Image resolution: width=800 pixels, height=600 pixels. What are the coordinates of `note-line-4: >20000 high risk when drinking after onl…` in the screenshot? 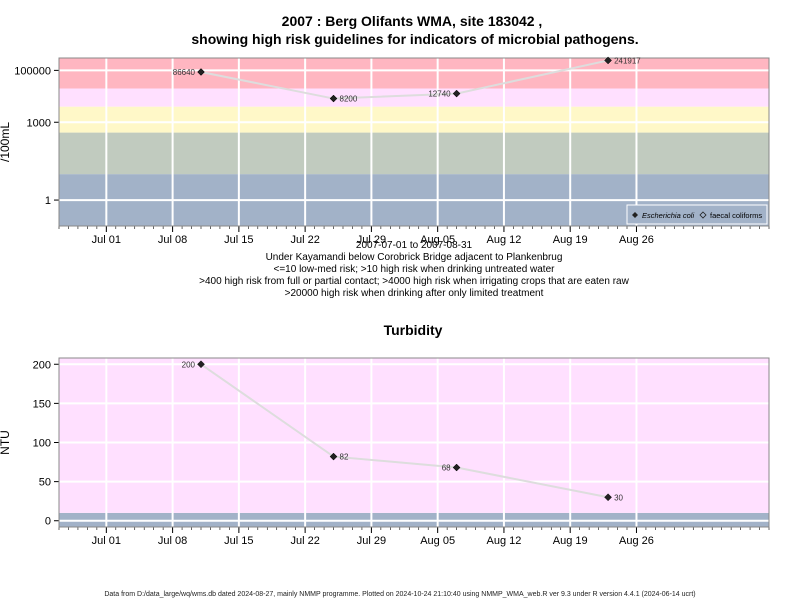 It's located at (414, 293).